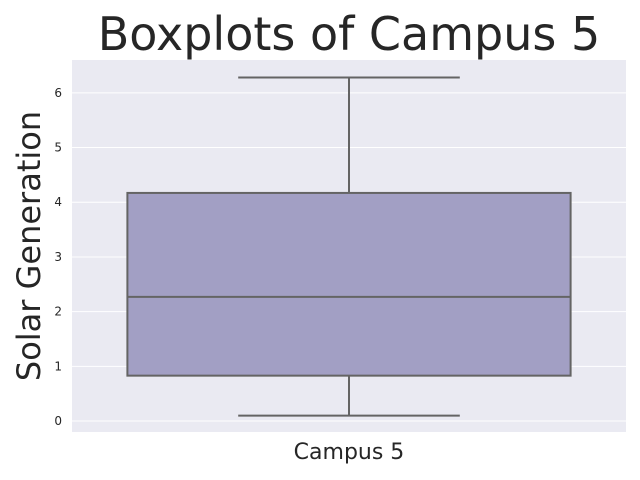 This screenshot has height=480, width=640. Describe the element at coordinates (58, 148) in the screenshot. I see `y-tick-label: 5` at that location.